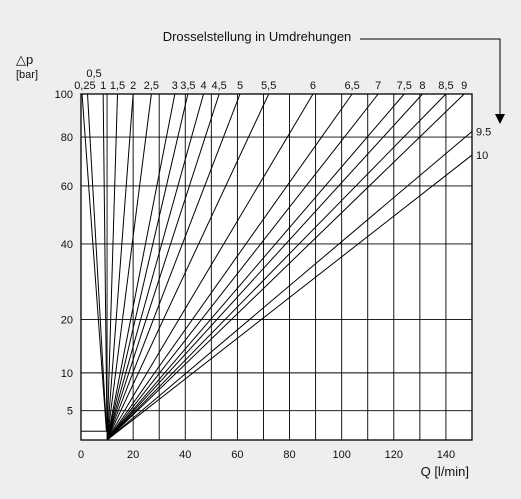  What do you see at coordinates (64, 95) in the screenshot?
I see `y-tick-label: 100` at bounding box center [64, 95].